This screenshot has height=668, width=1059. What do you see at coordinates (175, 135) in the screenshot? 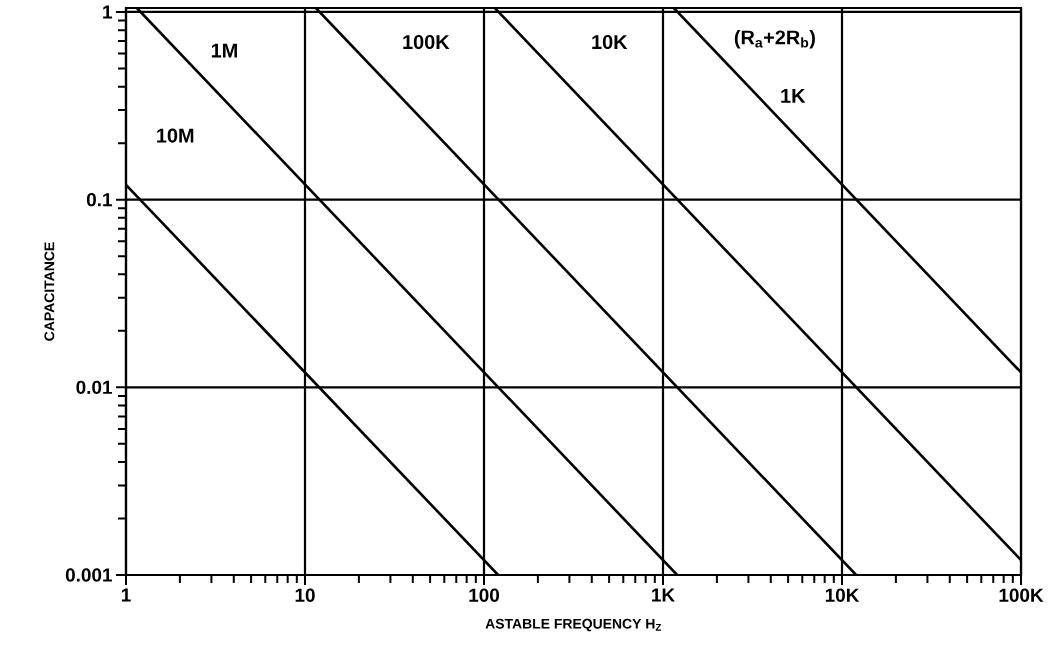
I see `annotation: 10M` at bounding box center [175, 135].